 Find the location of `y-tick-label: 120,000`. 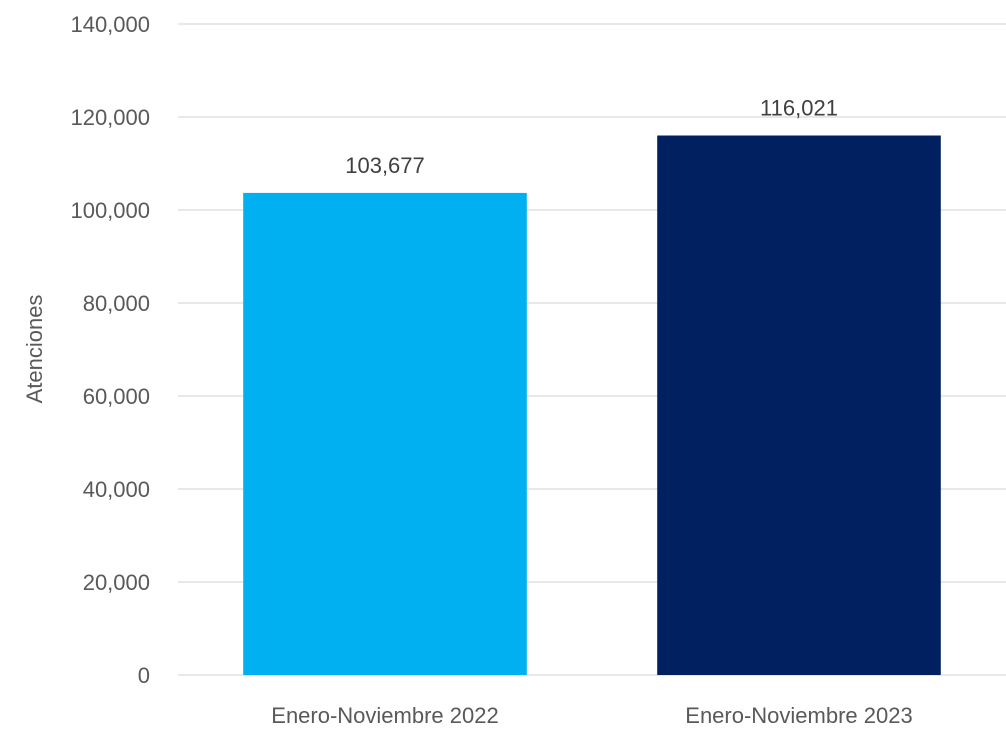

y-tick-label: 120,000 is located at coordinates (110, 117).